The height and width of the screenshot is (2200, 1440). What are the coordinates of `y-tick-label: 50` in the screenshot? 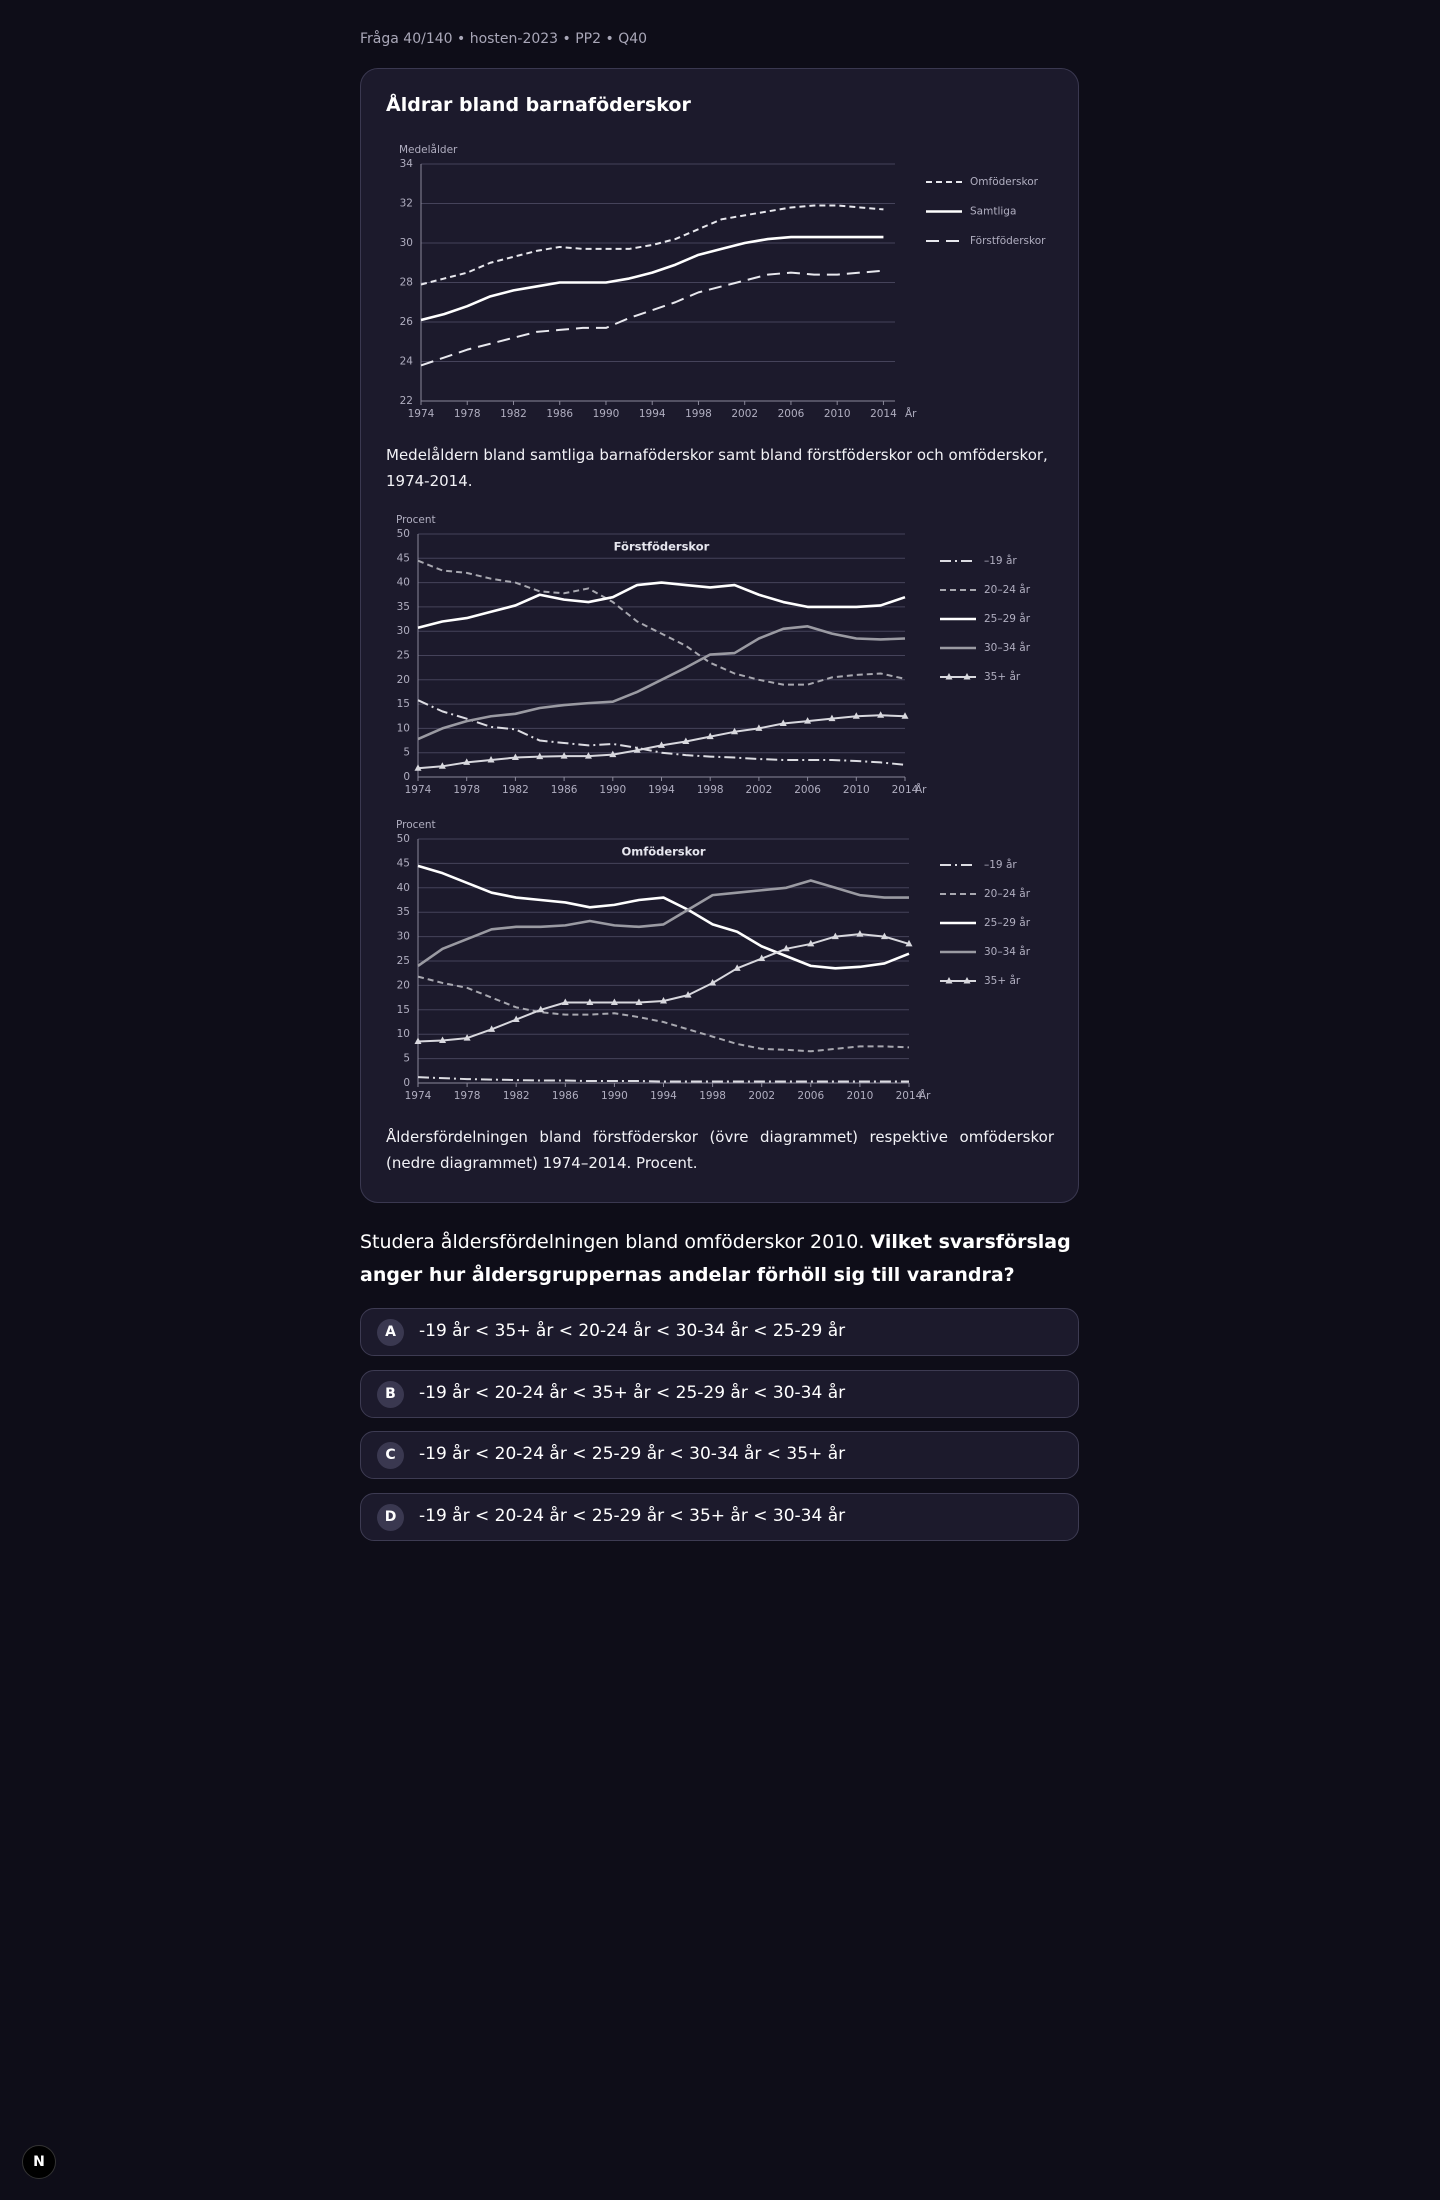 It's located at (403, 534).